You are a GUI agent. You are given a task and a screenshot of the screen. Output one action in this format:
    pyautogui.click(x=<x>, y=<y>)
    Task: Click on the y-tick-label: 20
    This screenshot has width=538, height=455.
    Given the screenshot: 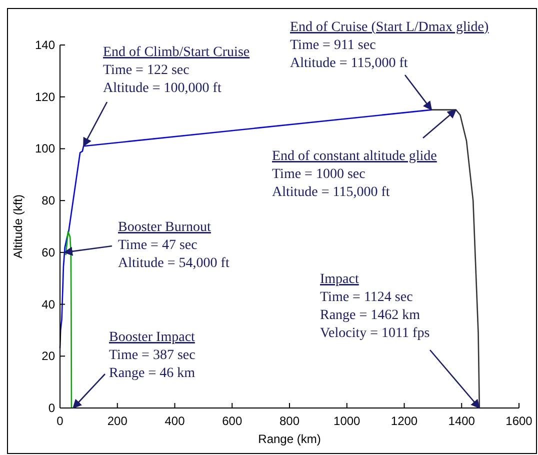 What is the action you would take?
    pyautogui.click(x=49, y=356)
    